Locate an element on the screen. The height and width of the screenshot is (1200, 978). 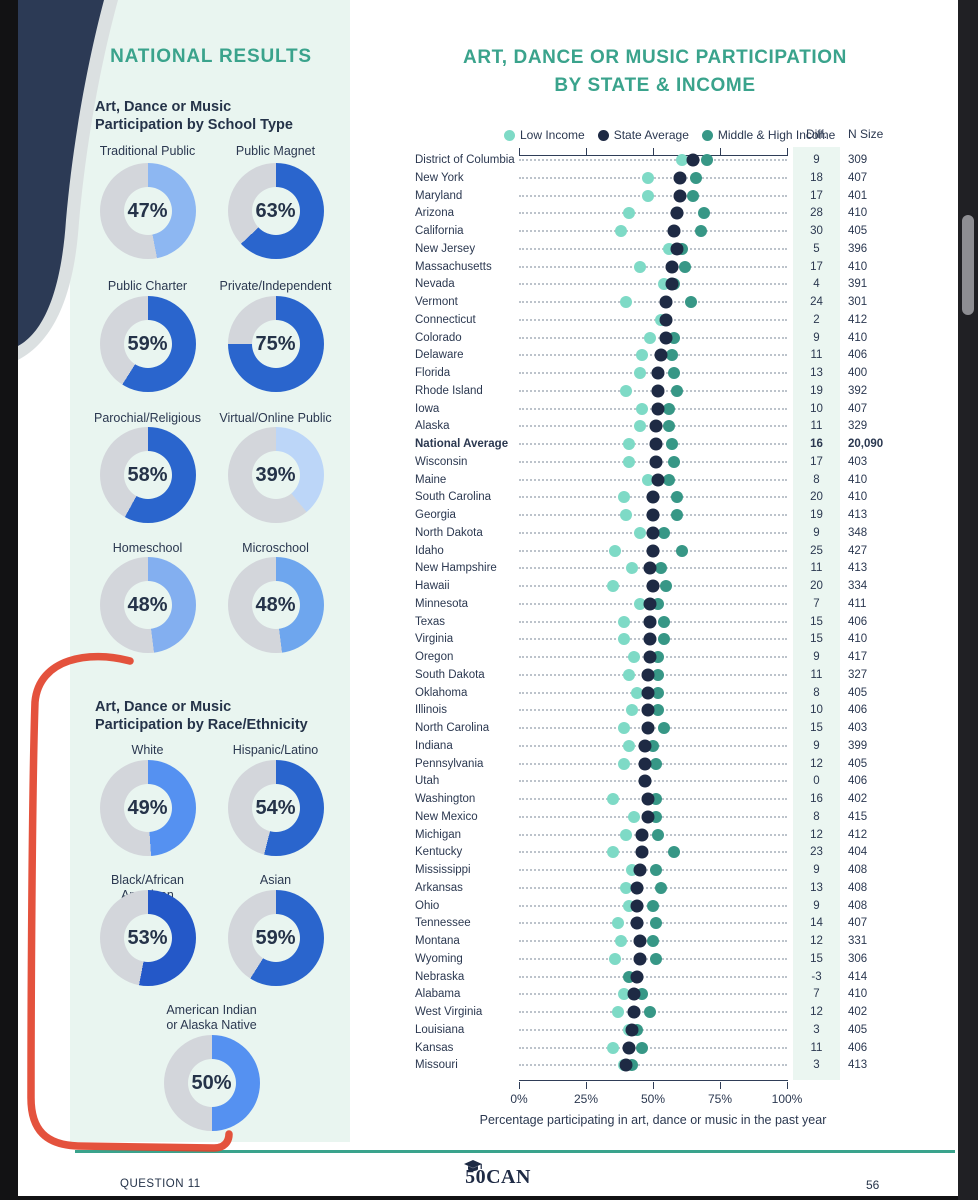
logo-text: 50CAN is located at coordinates (498, 1177).